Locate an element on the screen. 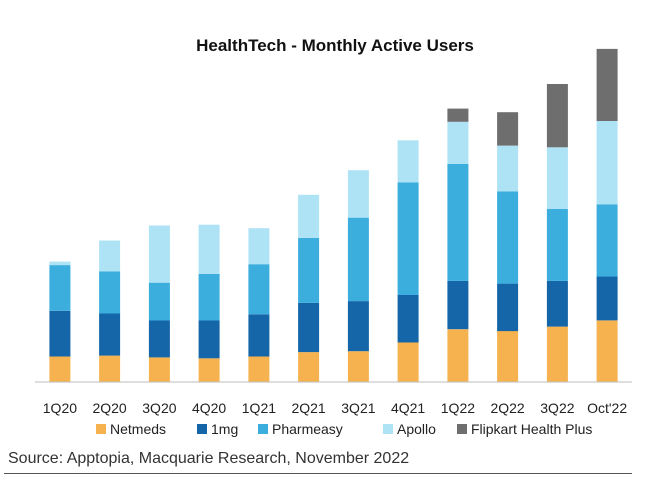 The width and height of the screenshot is (660, 480). x-tick-label: 3Q20 is located at coordinates (159, 408).